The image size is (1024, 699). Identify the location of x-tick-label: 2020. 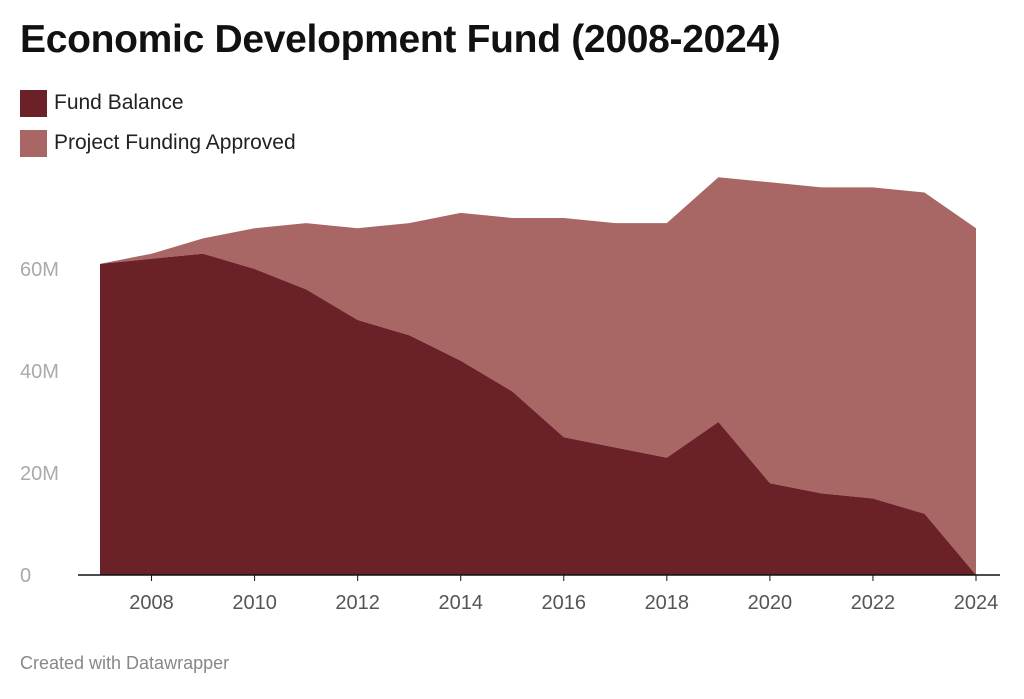
(770, 603).